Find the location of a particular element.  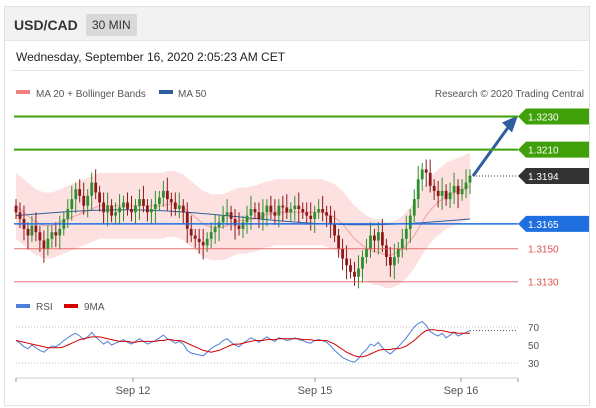

price-label: 1.3165 is located at coordinates (543, 225).